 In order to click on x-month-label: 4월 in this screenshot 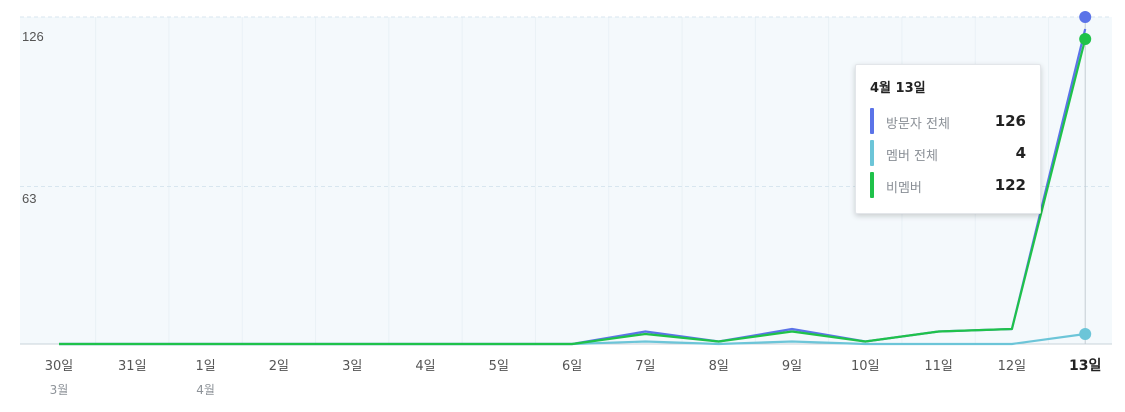, I will do `click(205, 390)`.